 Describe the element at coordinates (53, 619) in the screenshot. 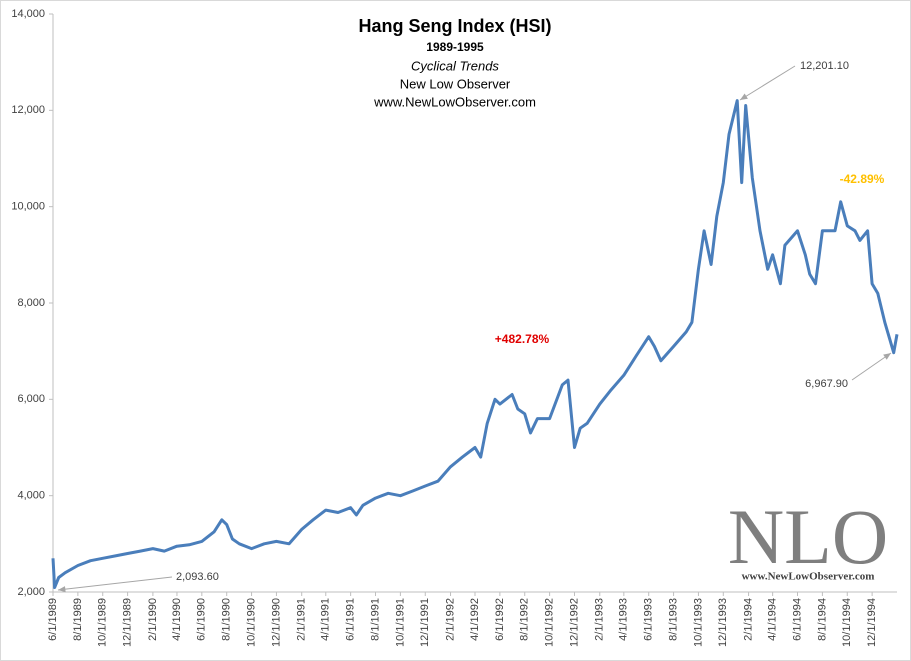

I see `x-tick-label: 6/1/1989` at that location.